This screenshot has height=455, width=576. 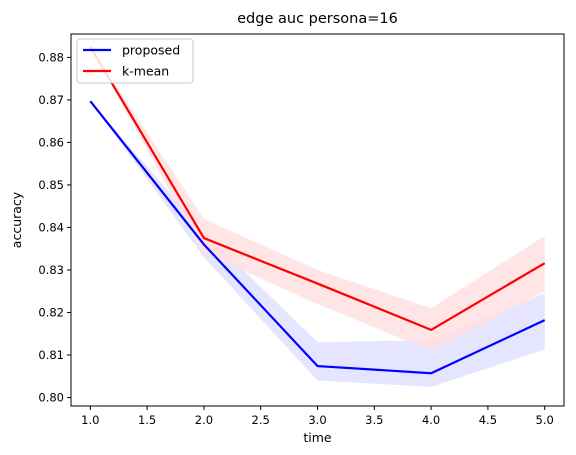 I want to click on x-tick-label: 1.5, so click(x=147, y=420).